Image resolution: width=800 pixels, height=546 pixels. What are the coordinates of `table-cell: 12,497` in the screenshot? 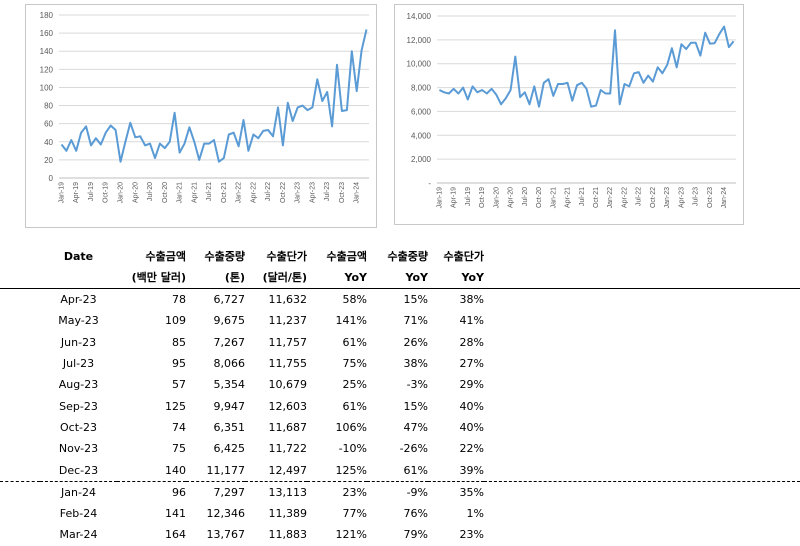 It's located at (288, 470).